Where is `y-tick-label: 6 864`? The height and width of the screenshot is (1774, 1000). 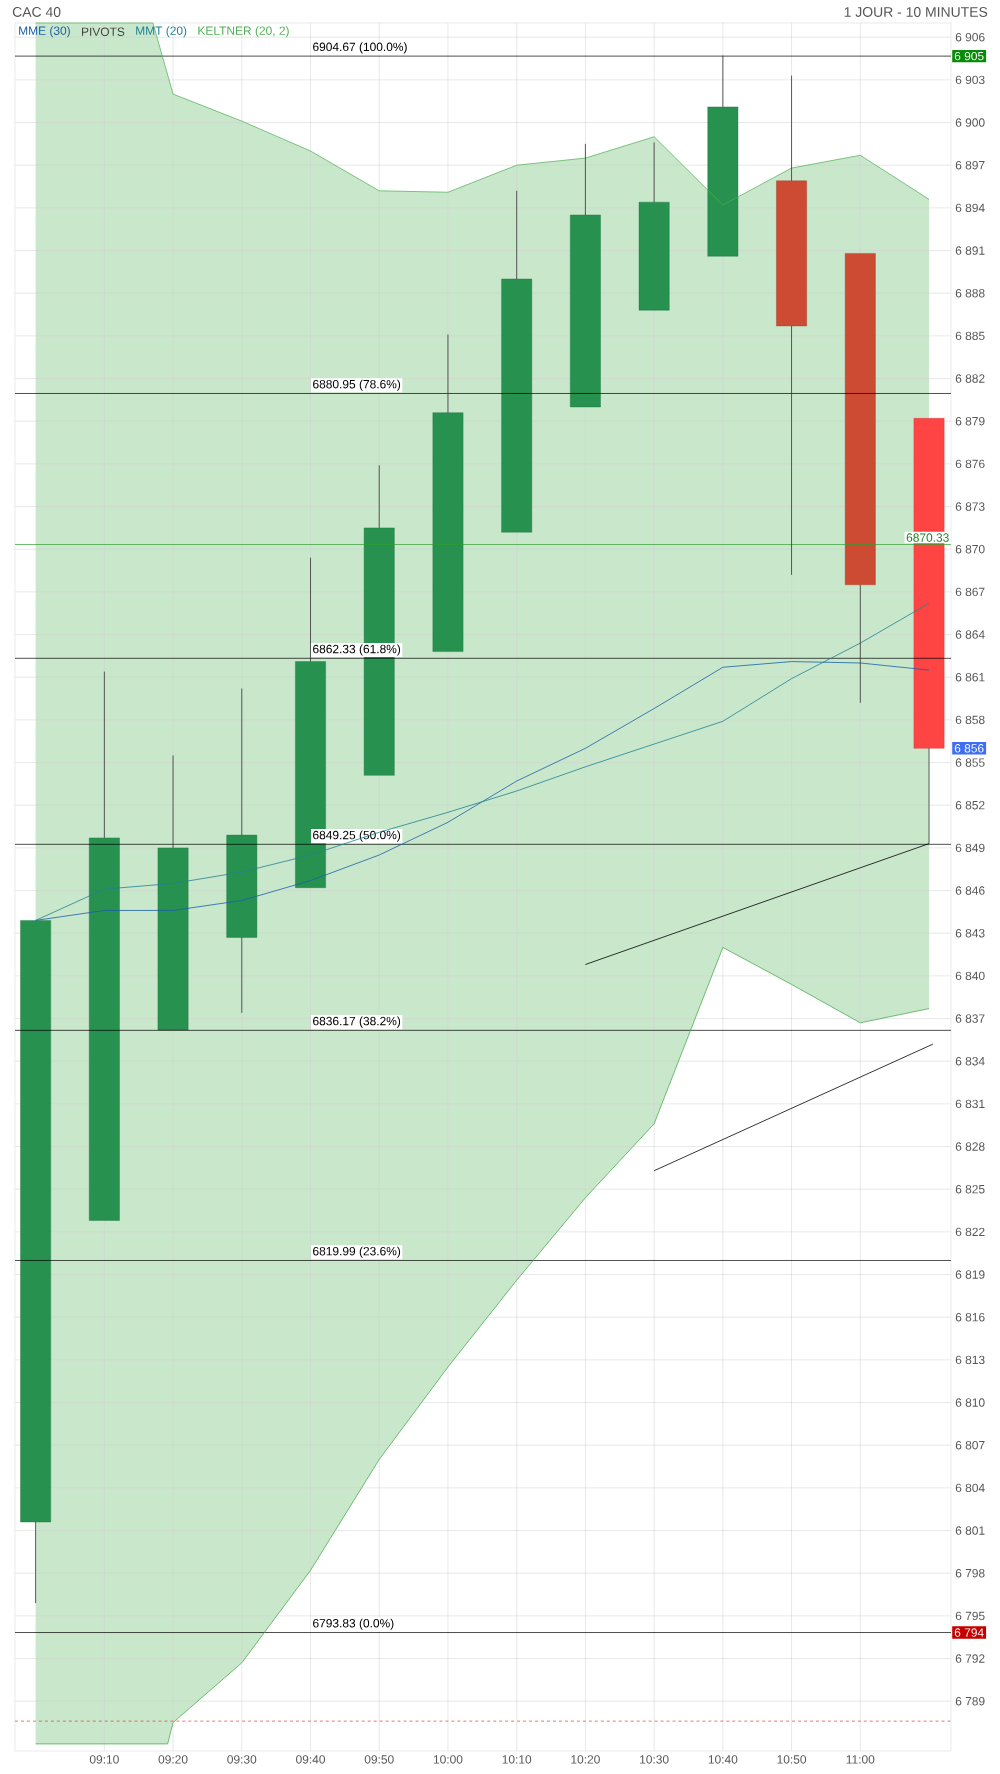 y-tick-label: 6 864 is located at coordinates (970, 634).